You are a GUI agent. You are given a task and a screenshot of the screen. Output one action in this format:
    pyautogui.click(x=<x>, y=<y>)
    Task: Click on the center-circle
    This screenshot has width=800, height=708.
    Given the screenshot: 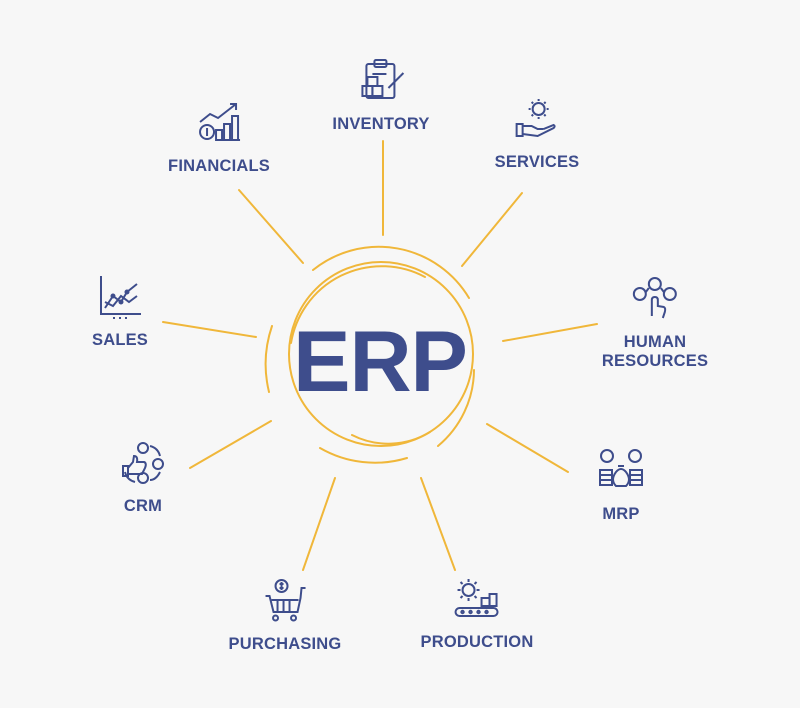 What is the action you would take?
    pyautogui.click(x=381, y=354)
    